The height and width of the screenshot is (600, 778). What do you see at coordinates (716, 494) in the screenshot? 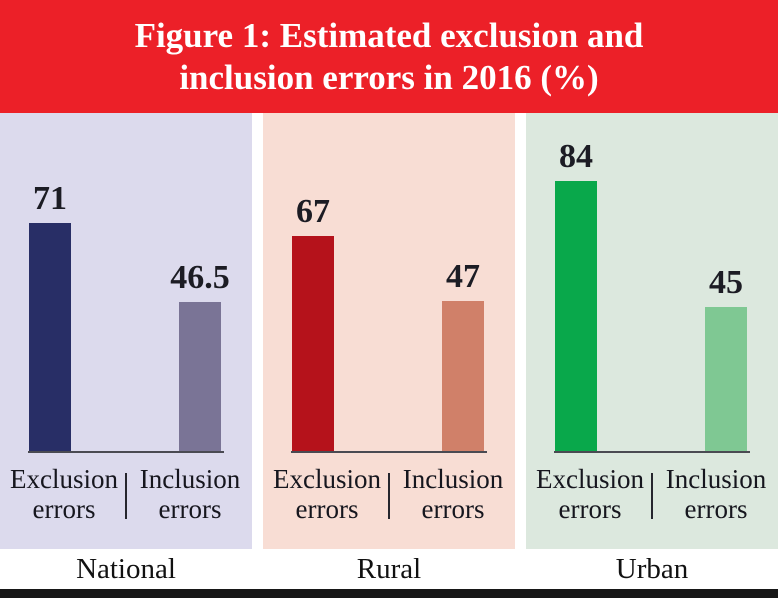
I see `series-label-urban-inclusion: Inclusion errors` at bounding box center [716, 494].